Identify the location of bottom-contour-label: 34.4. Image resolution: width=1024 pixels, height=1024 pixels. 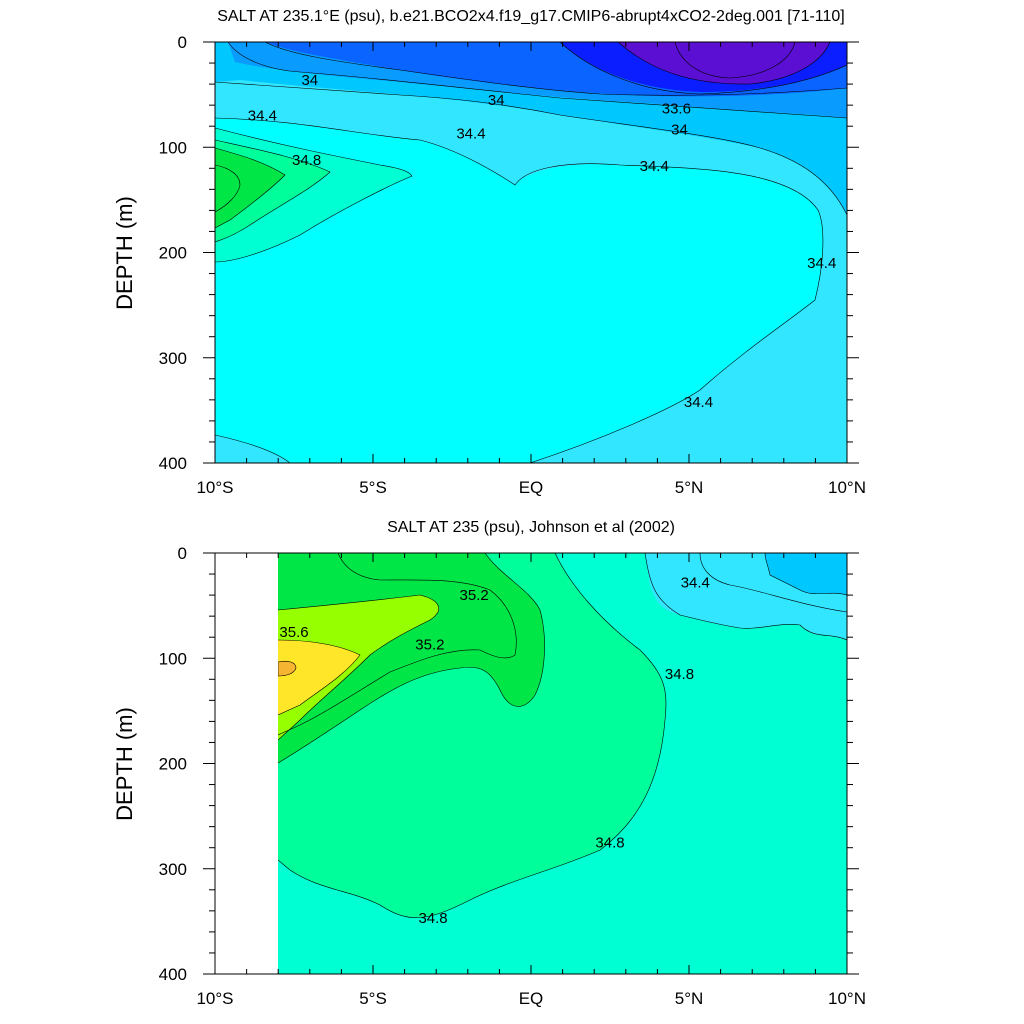
(695, 582).